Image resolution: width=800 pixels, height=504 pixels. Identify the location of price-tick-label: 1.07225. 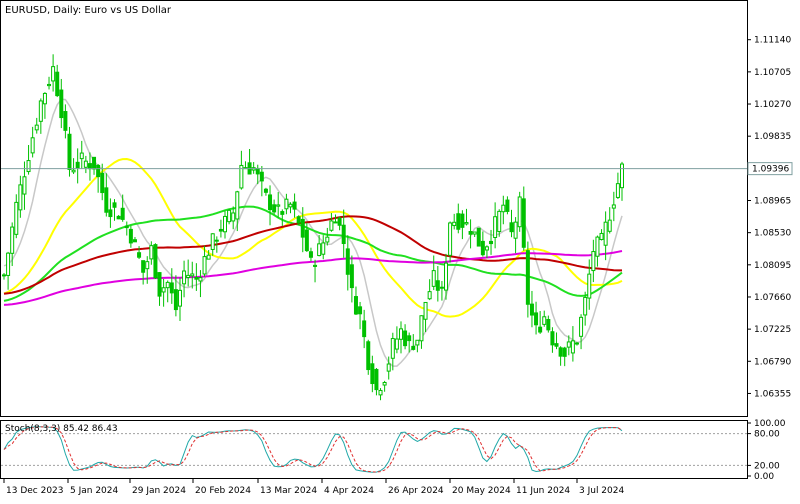
(772, 330).